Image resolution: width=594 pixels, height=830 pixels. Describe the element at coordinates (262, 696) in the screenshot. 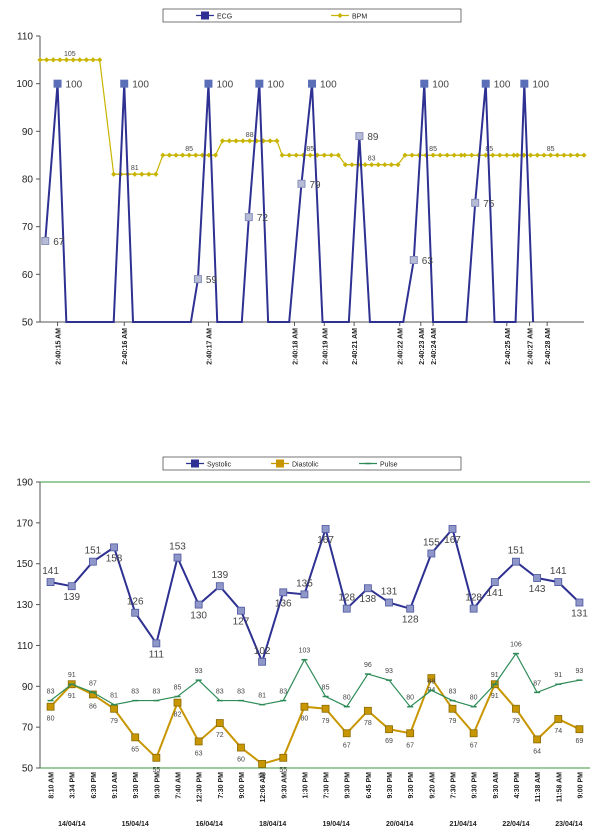

I see `pulse-data-label: 81` at that location.